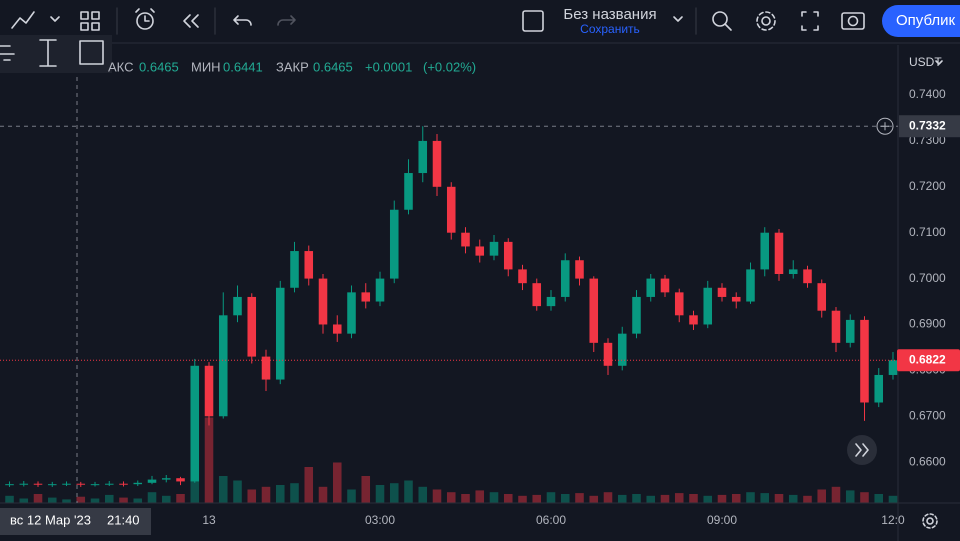 The width and height of the screenshot is (960, 541). I want to click on y-tick-label: 0.6600, so click(927, 461).